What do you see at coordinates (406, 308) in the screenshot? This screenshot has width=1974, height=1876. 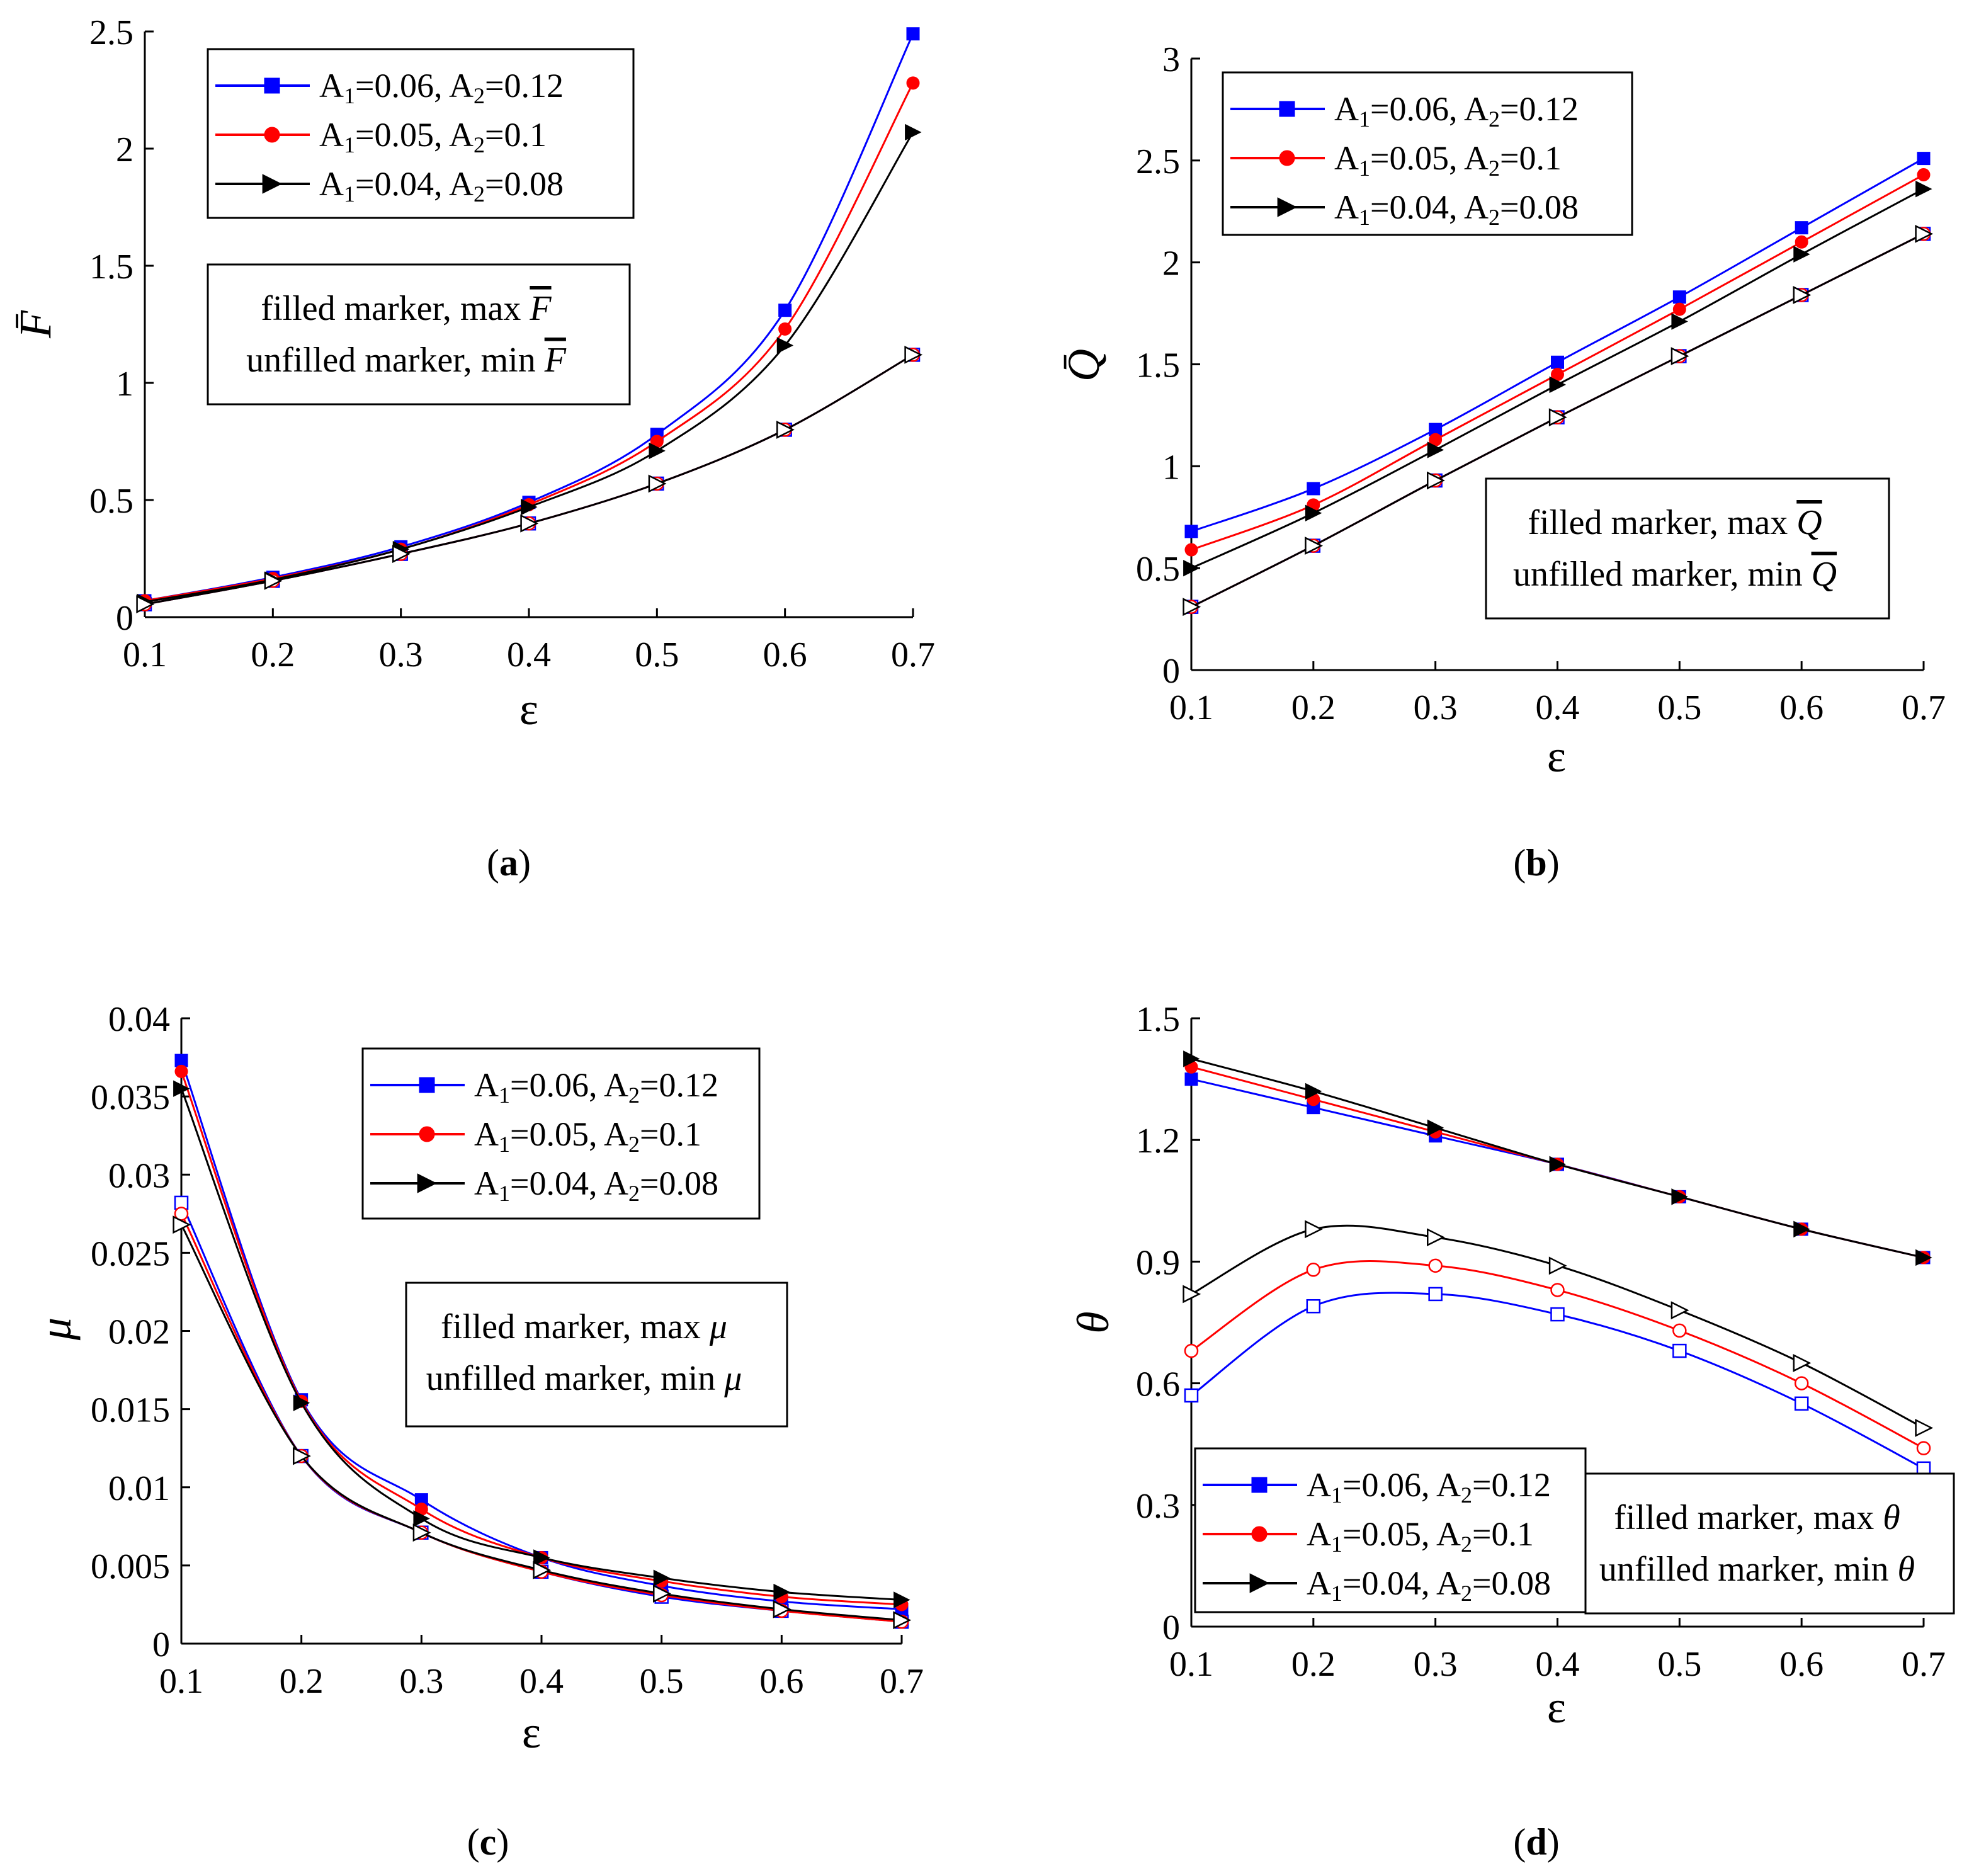 I see `note-line-1: filled marker, max F` at bounding box center [406, 308].